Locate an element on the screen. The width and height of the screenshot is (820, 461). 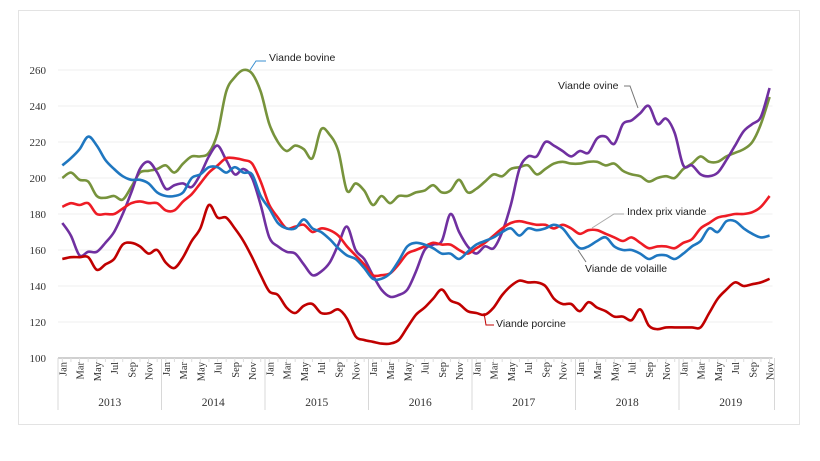
y-tick-label: 180 is located at coordinates (38, 215).